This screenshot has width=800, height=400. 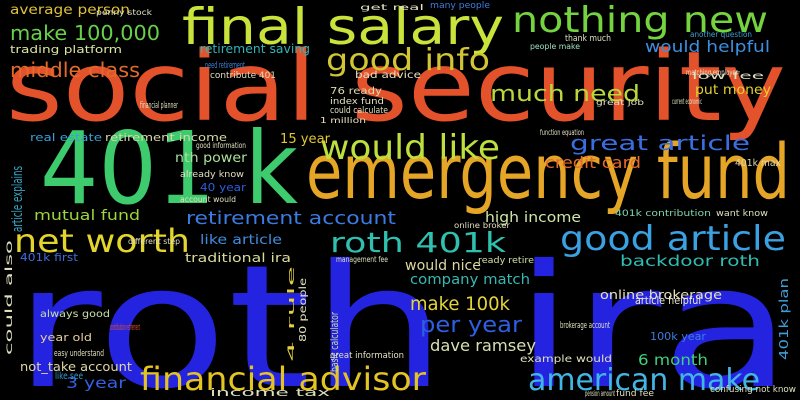 I want to click on word: emergency fund, so click(x=548, y=171).